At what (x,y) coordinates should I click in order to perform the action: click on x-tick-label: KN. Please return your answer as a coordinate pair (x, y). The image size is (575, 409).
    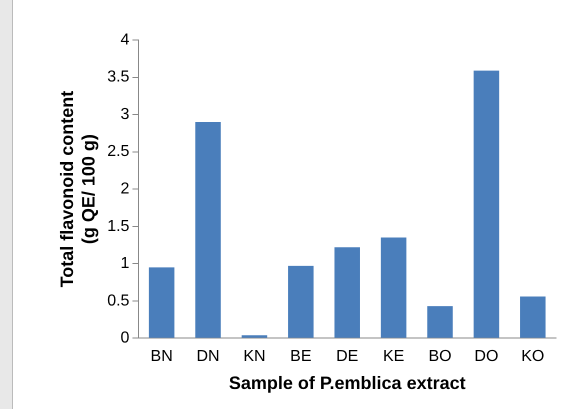
    Looking at the image, I should click on (254, 357).